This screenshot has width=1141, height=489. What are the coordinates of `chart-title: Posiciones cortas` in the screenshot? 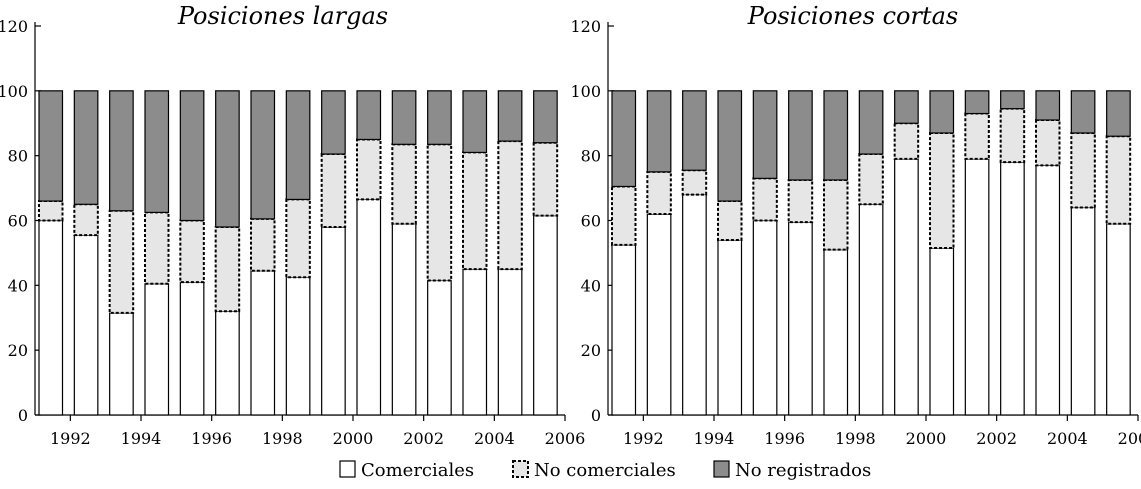 It's located at (852, 16).